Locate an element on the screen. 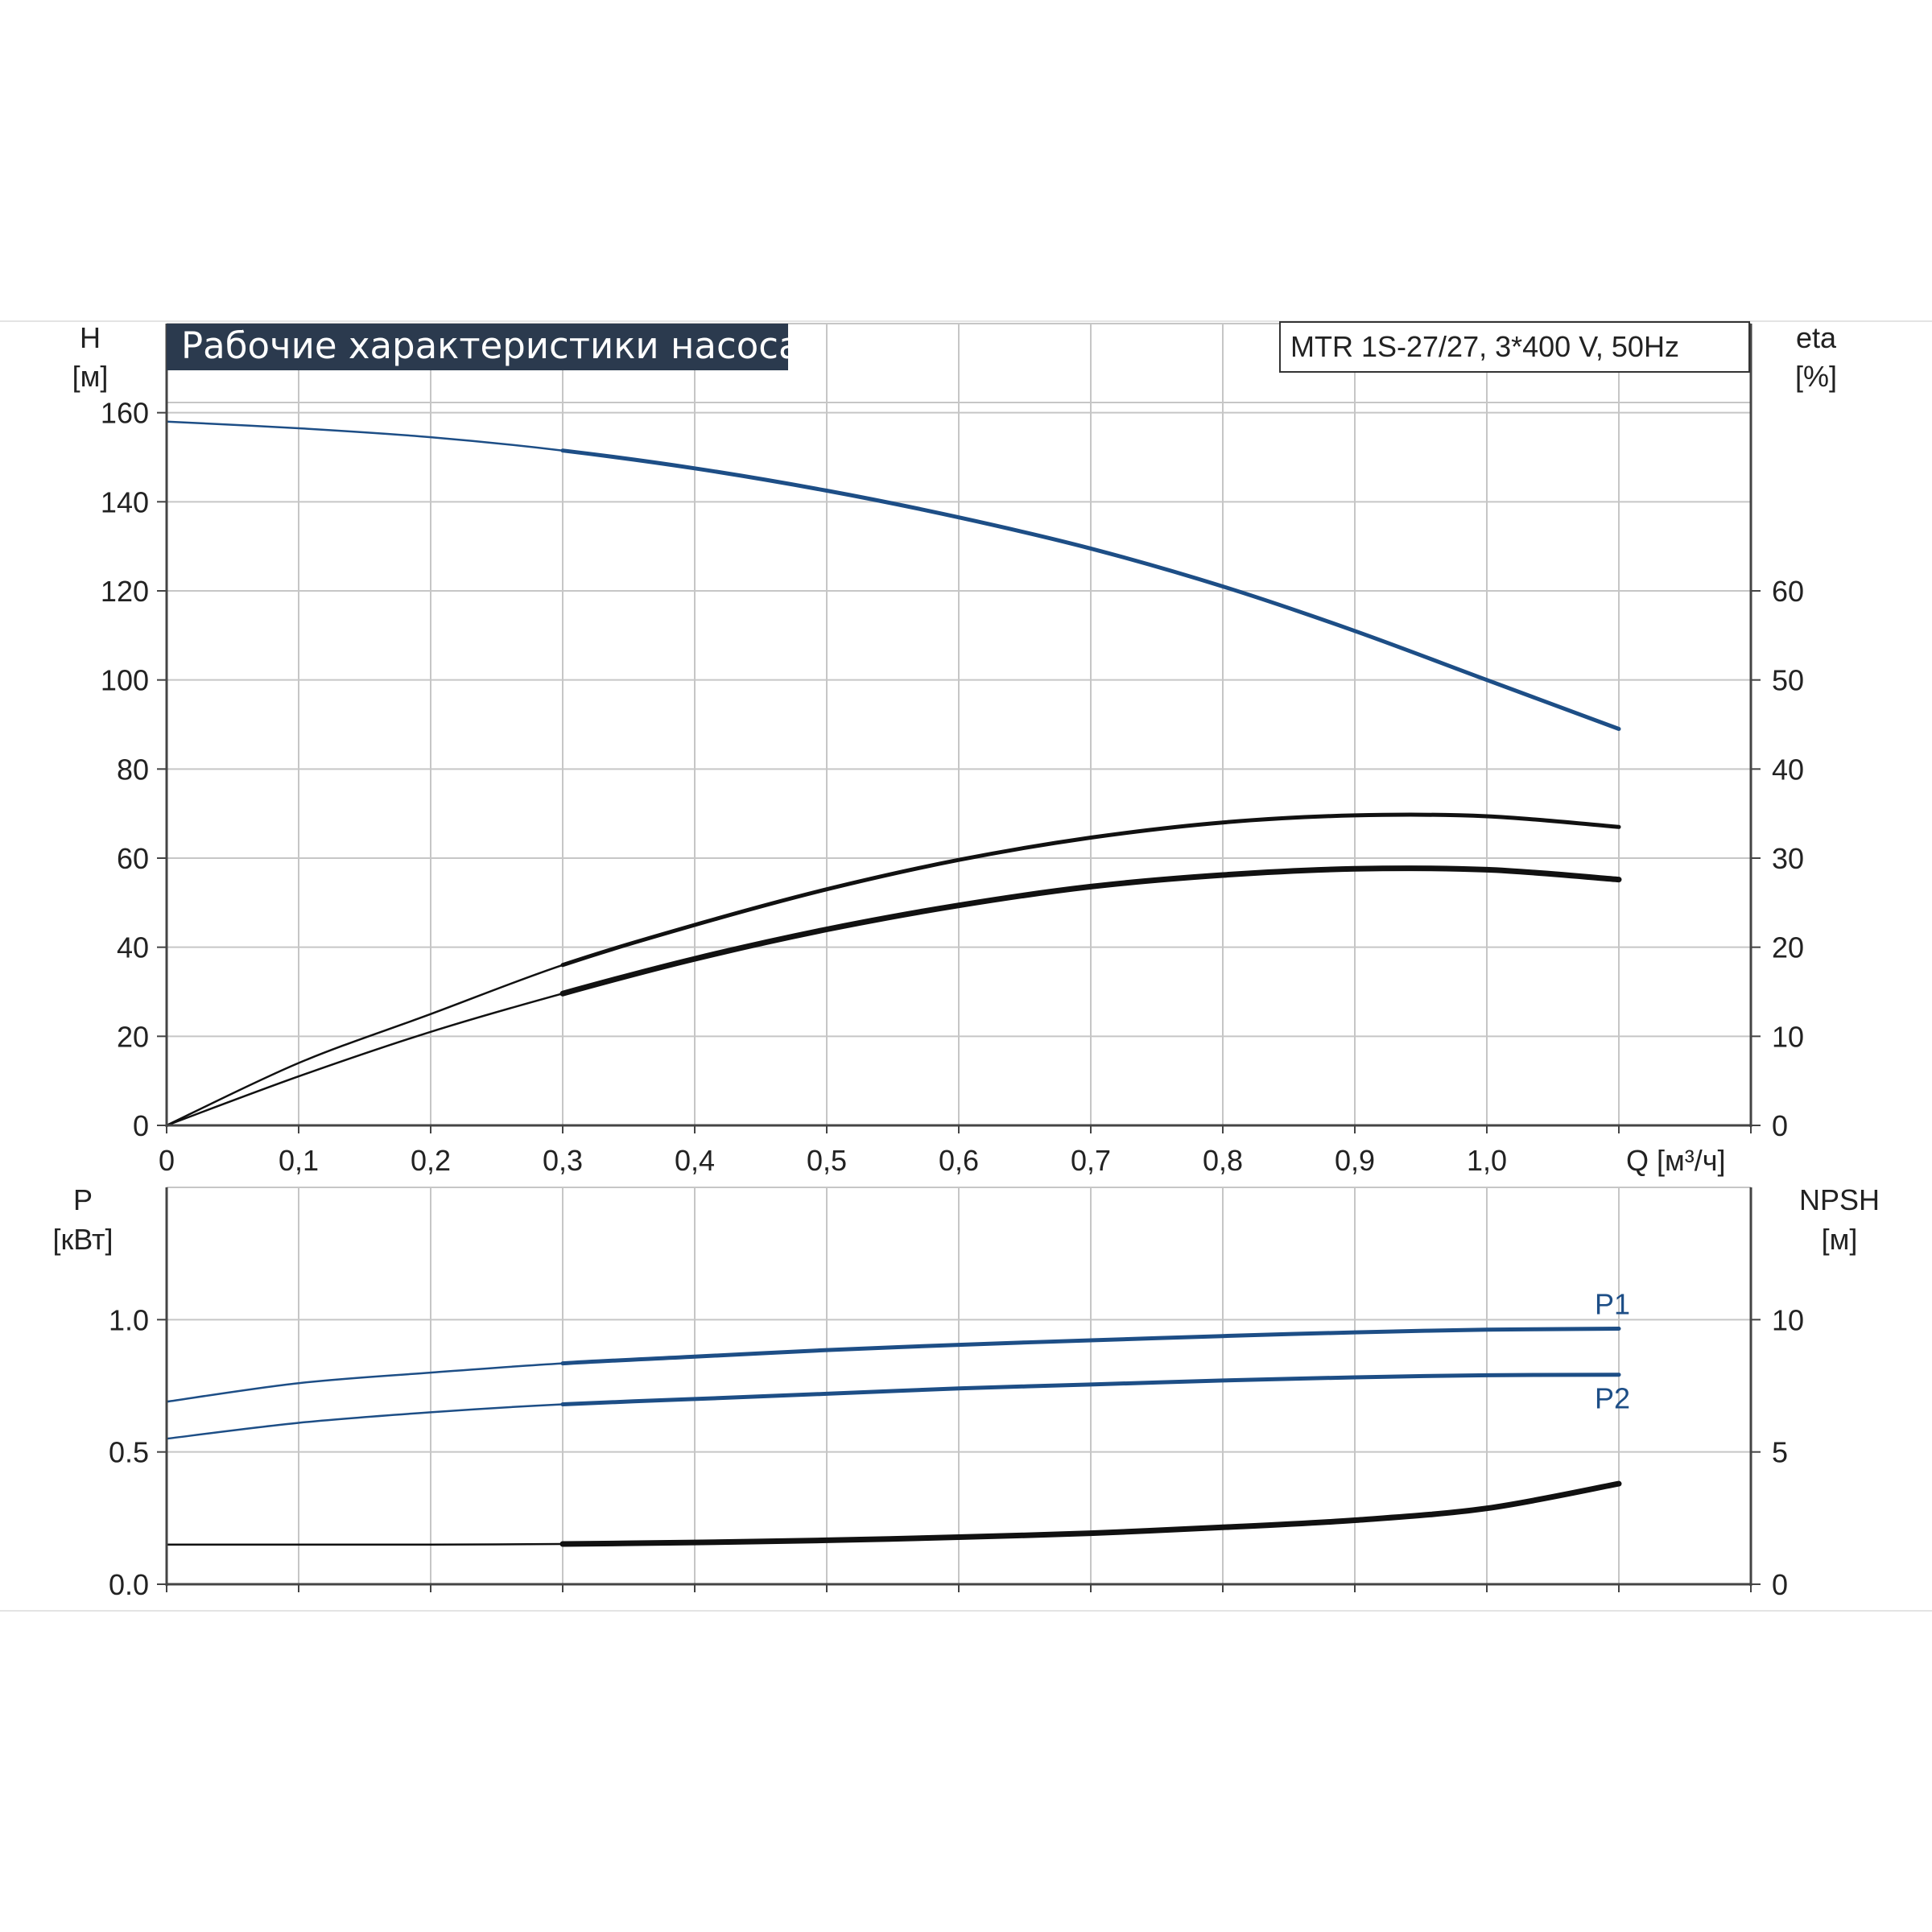  y-left-tick-label: 80 is located at coordinates (133, 769).